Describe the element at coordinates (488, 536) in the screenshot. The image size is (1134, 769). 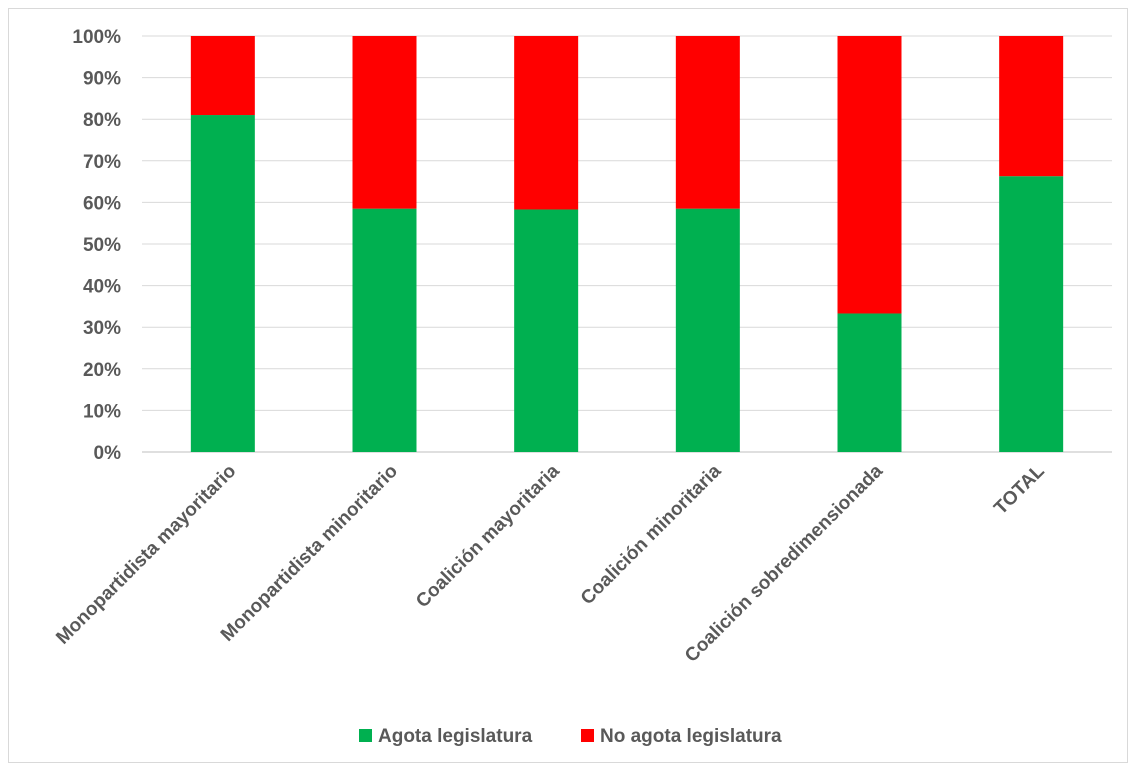
I see `x-category-label: Coalición mayoritaria` at that location.